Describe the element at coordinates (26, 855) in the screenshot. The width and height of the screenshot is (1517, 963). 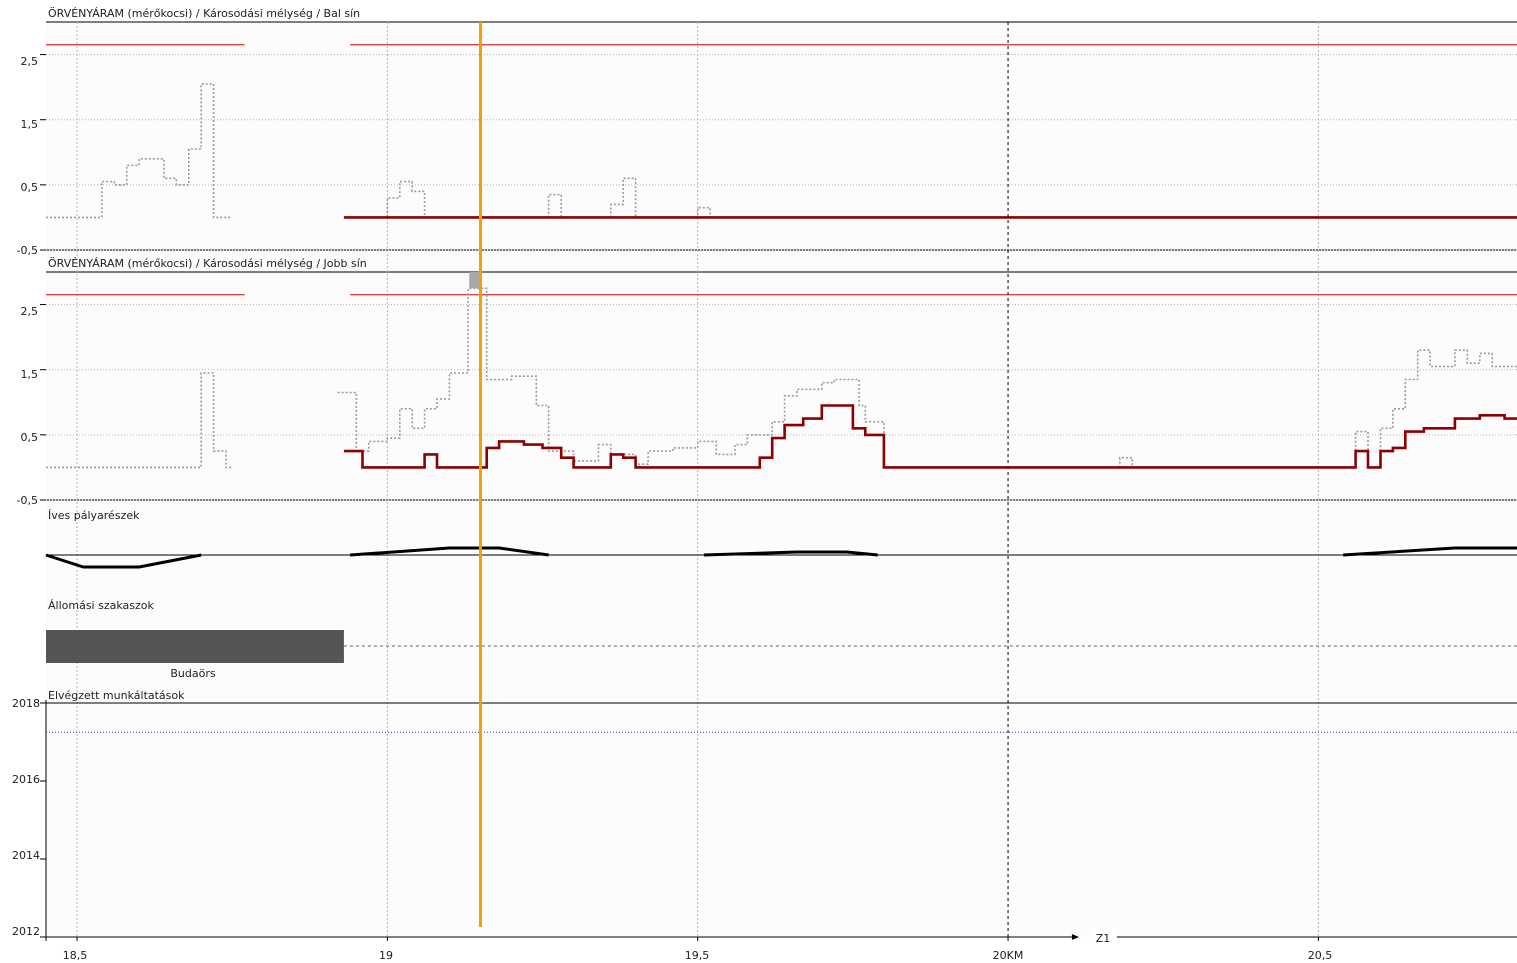
I see `ytick-label: 2014` at that location.